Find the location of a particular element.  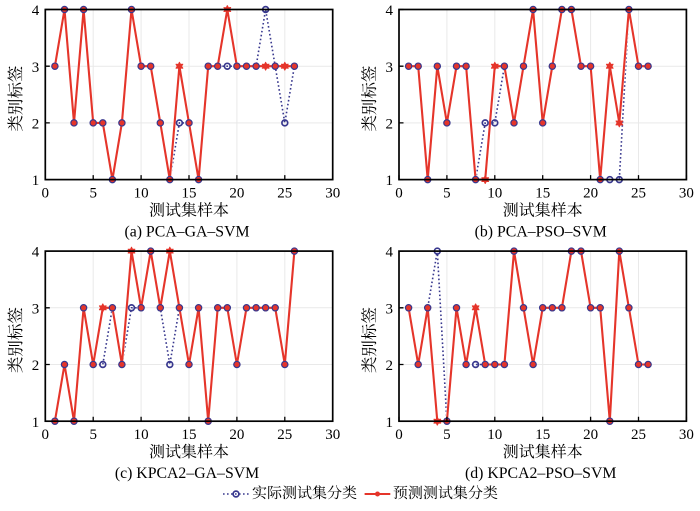

svg-text: (d) KPCA2–PSO–SVM is located at coordinates (540, 473).